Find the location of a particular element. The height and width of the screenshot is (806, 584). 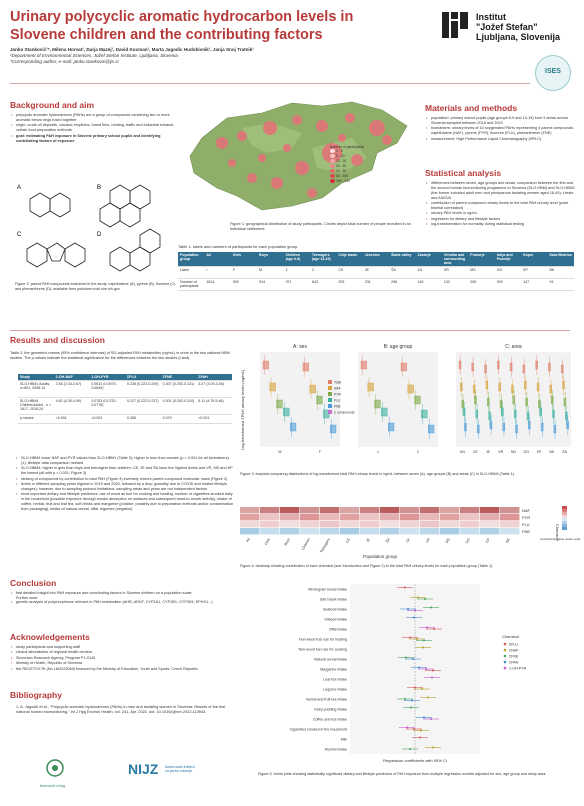

boxplot-xtick: KN is located at coordinates (462, 452).